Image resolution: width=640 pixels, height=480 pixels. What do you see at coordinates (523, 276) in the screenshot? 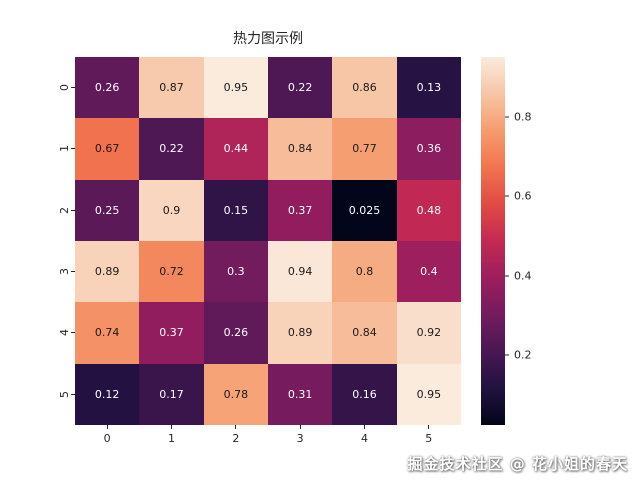
I see `colorbar-tick-label: 0.4` at bounding box center [523, 276].